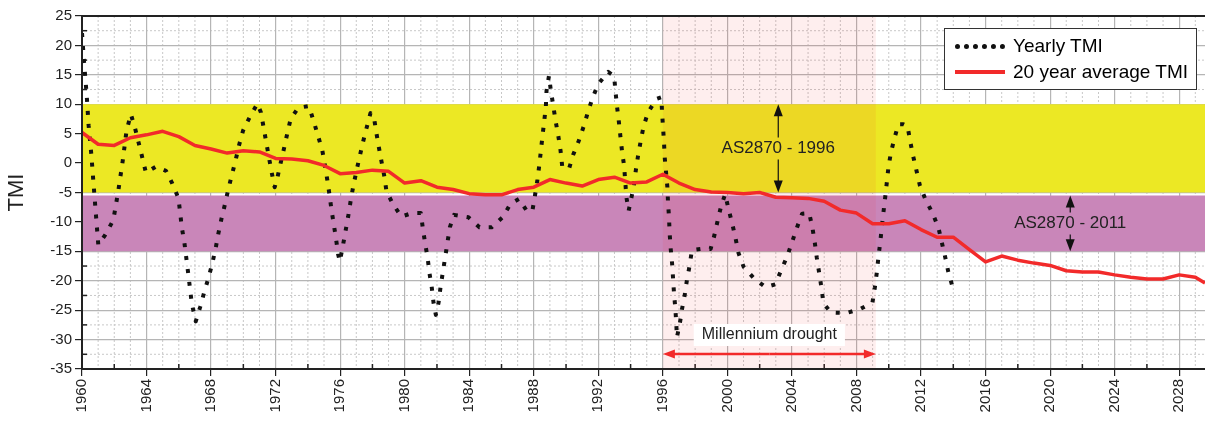 Image resolution: width=1205 pixels, height=428 pixels. I want to click on y-tick-label: 20, so click(63, 44).